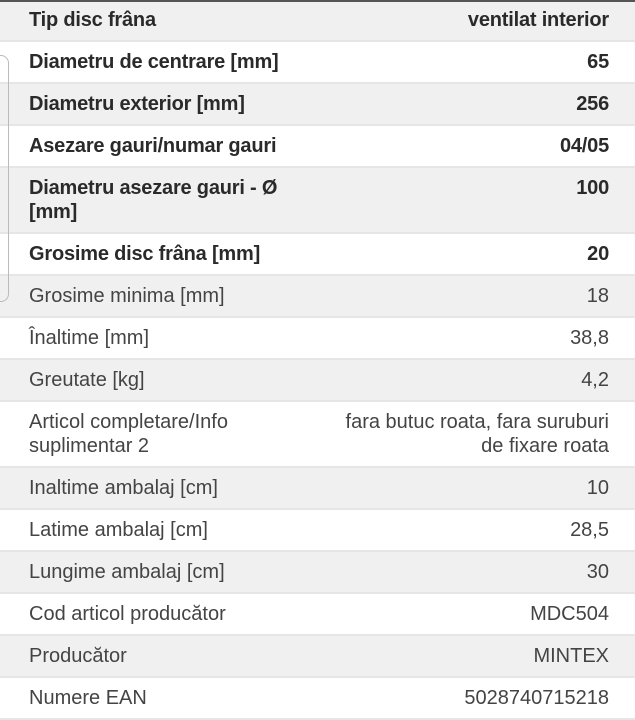  What do you see at coordinates (128, 434) in the screenshot?
I see `spec-label: Articol completare/Info suplimentar 2` at bounding box center [128, 434].